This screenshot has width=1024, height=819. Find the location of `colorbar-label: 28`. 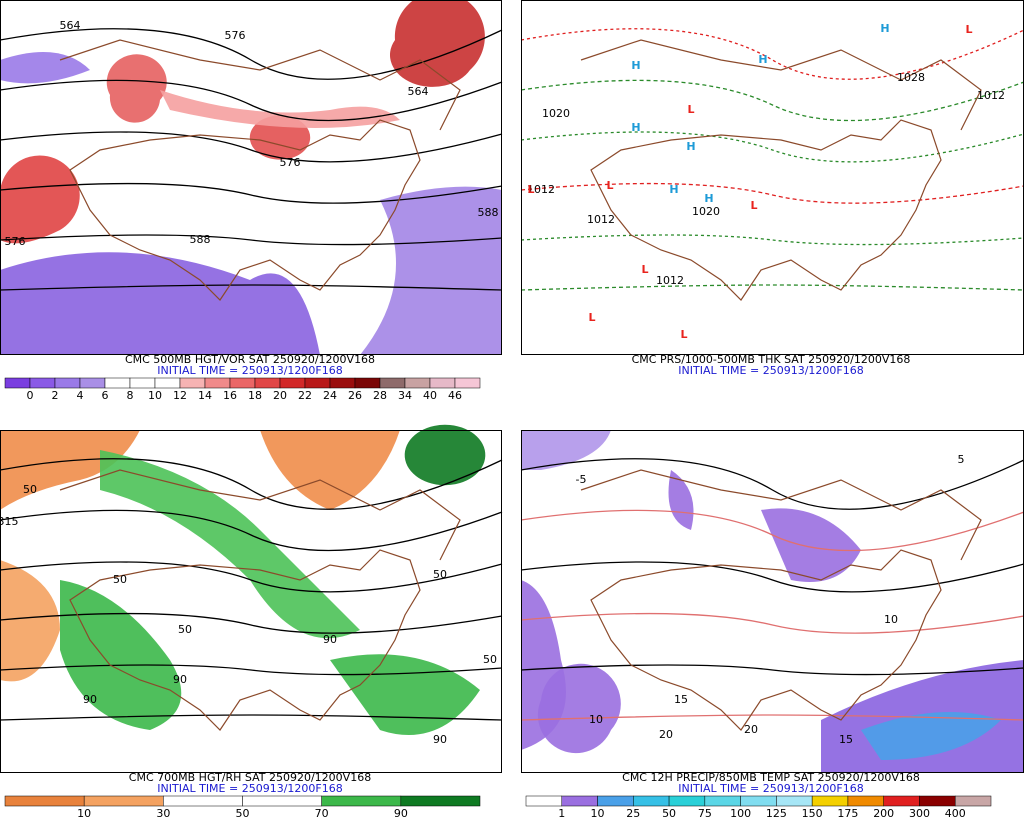

colorbar-label: 28 is located at coordinates (380, 395).